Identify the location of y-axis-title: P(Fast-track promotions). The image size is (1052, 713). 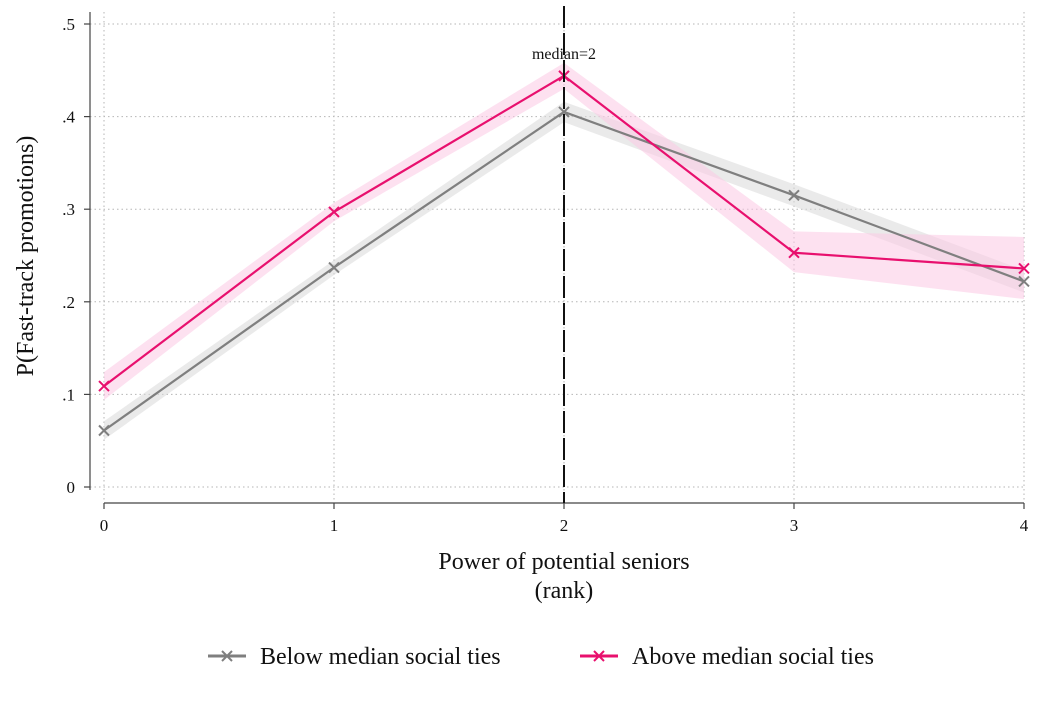
(26, 256).